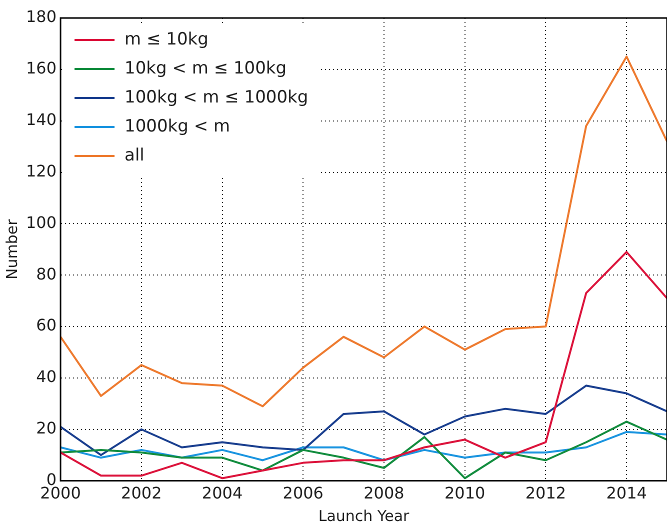  What do you see at coordinates (384, 493) in the screenshot?
I see `x-tick-label: 2008` at bounding box center [384, 493].